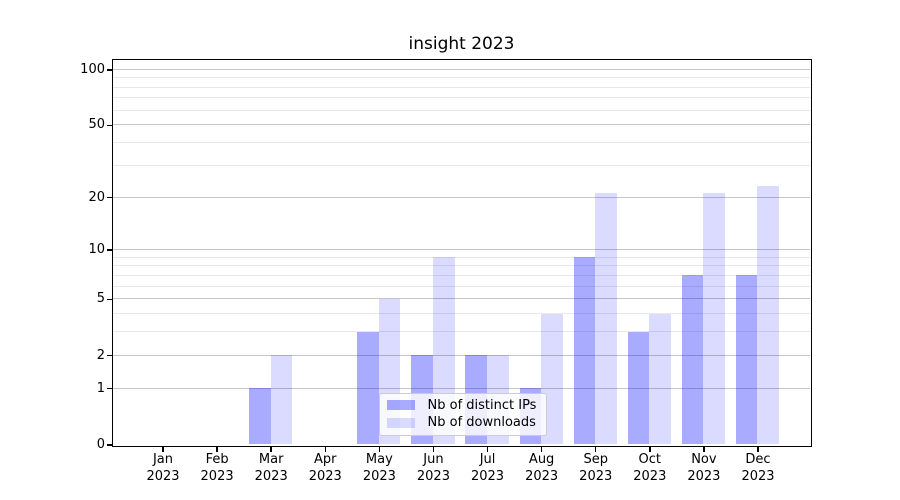  Describe the element at coordinates (768, 315) in the screenshot. I see `bar-downloads-dec` at that location.